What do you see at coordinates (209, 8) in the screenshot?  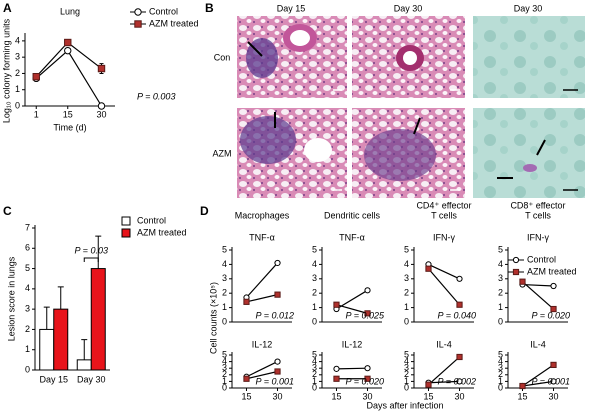 I see `panel-label: B` at bounding box center [209, 8].